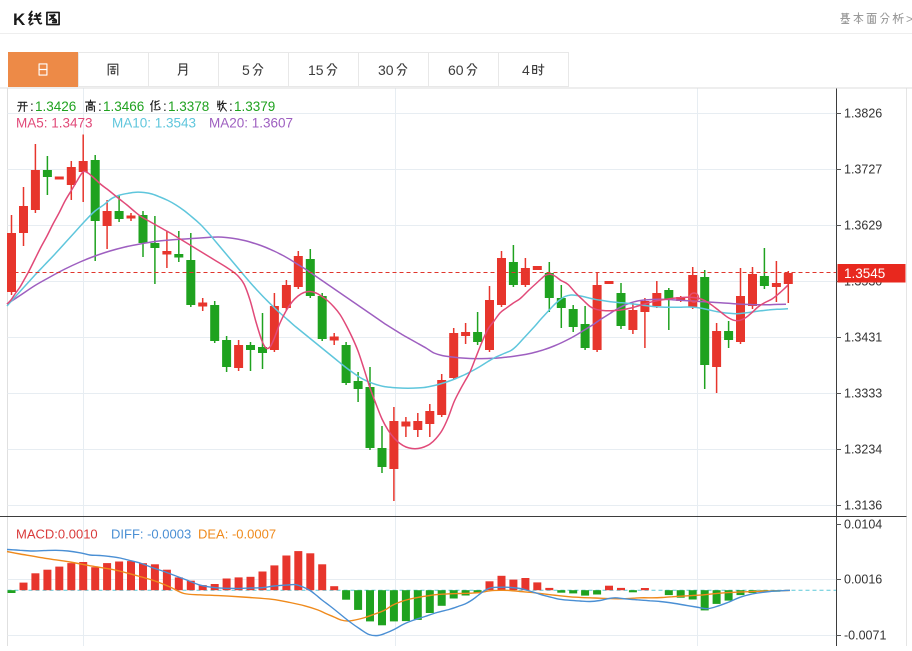 The height and width of the screenshot is (651, 912). What do you see at coordinates (154, 123) in the screenshot?
I see `svg-text: MA10: 1.3543` at bounding box center [154, 123].